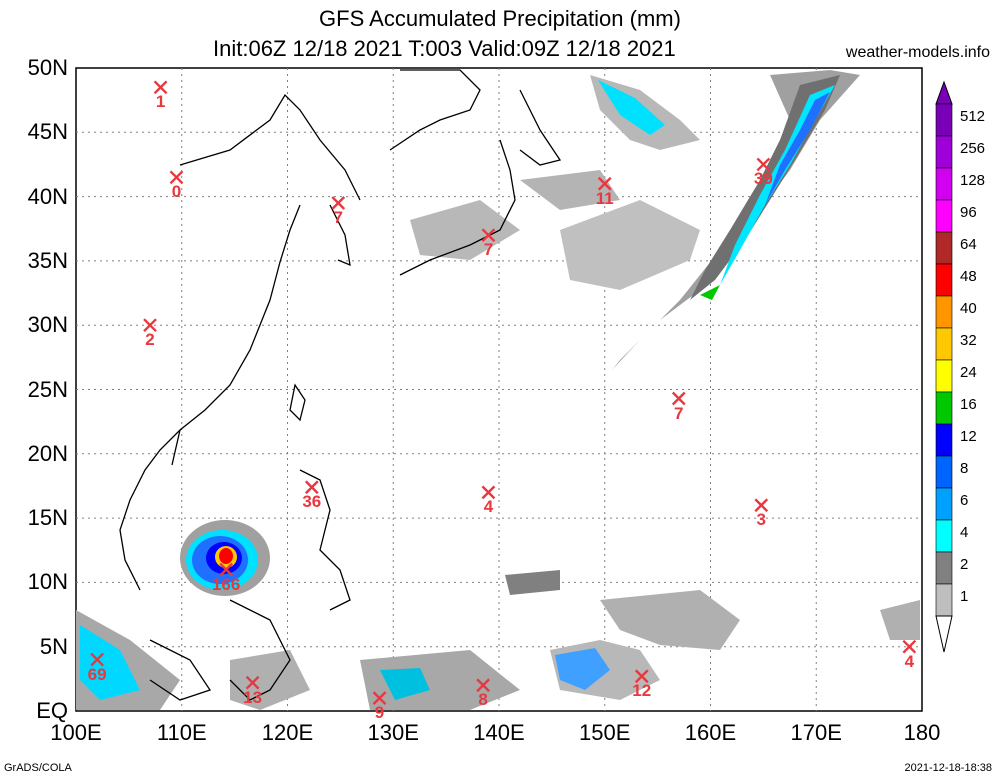 This screenshot has height=779, width=1000. Describe the element at coordinates (393, 732) in the screenshot. I see `longitude-label: 130E` at that location.